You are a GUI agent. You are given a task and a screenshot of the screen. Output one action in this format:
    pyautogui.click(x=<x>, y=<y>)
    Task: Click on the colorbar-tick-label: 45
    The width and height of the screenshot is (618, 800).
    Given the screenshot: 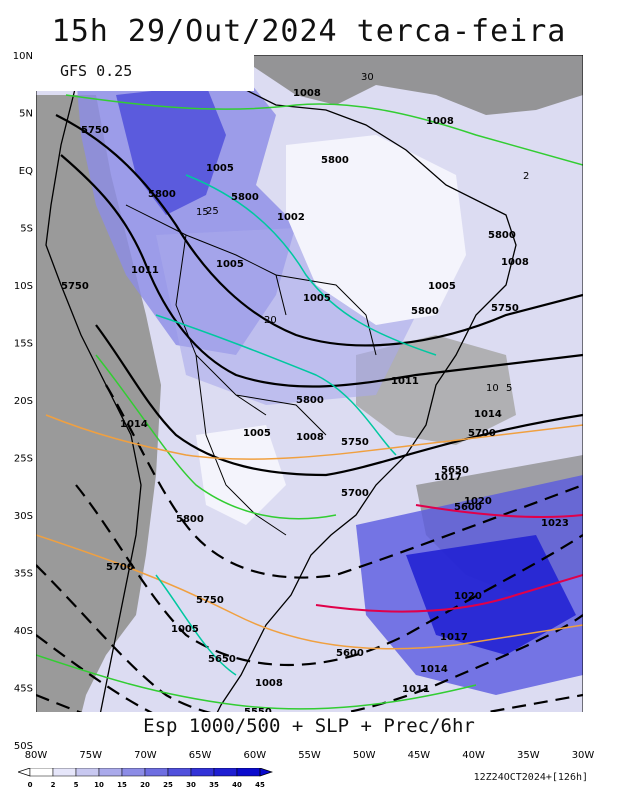 What is the action you would take?
    pyautogui.click(x=260, y=785)
    